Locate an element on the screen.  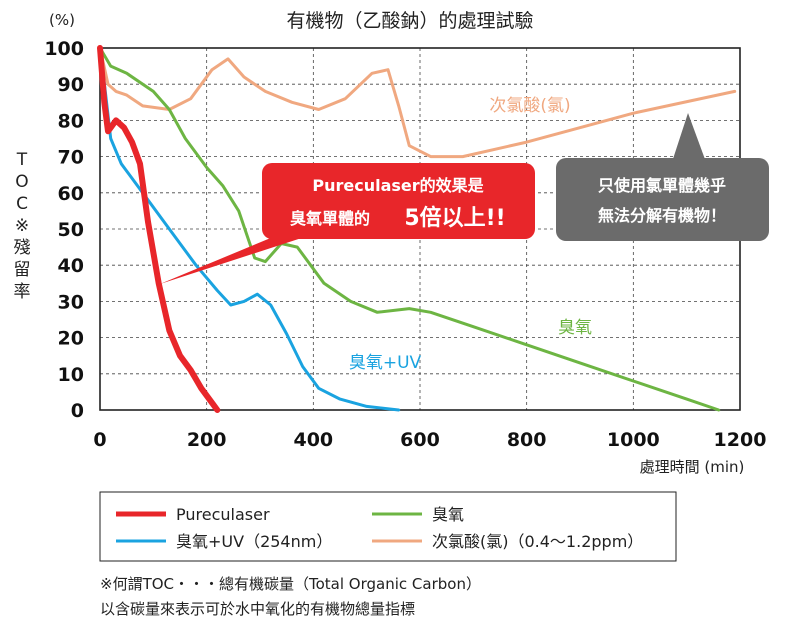
red-callout-pointer is located at coordinates (240, 258).